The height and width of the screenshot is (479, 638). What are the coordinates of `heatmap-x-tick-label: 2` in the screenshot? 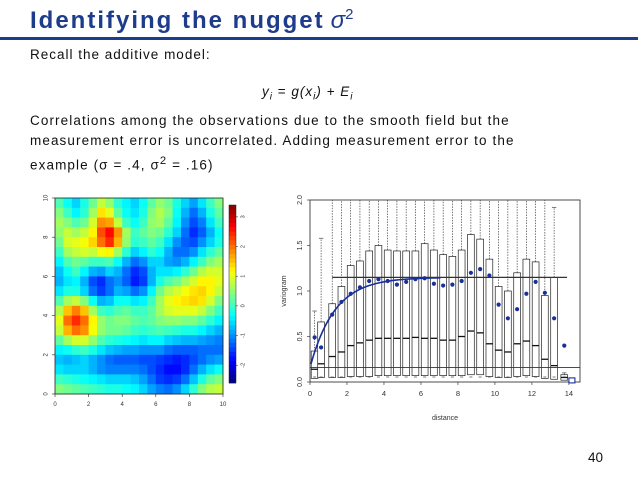 It's located at (89, 405).